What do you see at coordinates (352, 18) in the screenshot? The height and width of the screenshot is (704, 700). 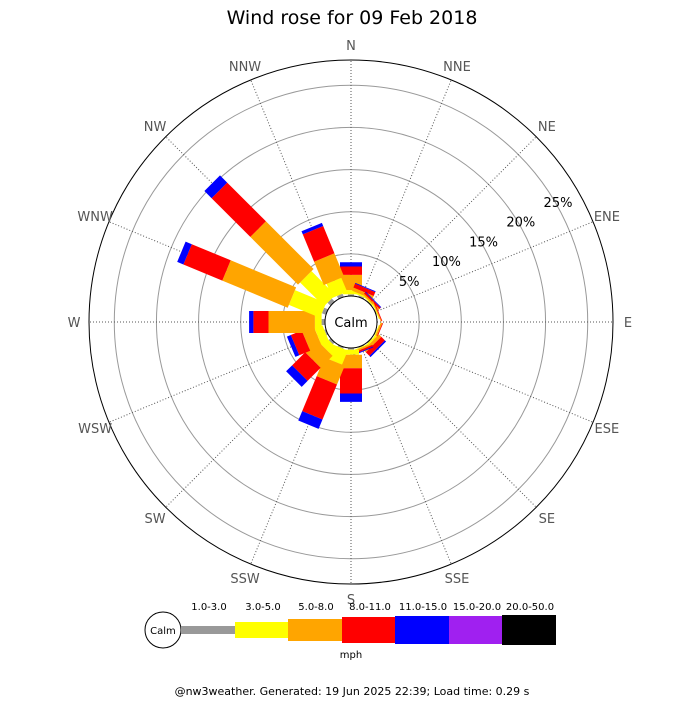 I see `chart-title: Wind rose for 09 Feb 2018` at bounding box center [352, 18].